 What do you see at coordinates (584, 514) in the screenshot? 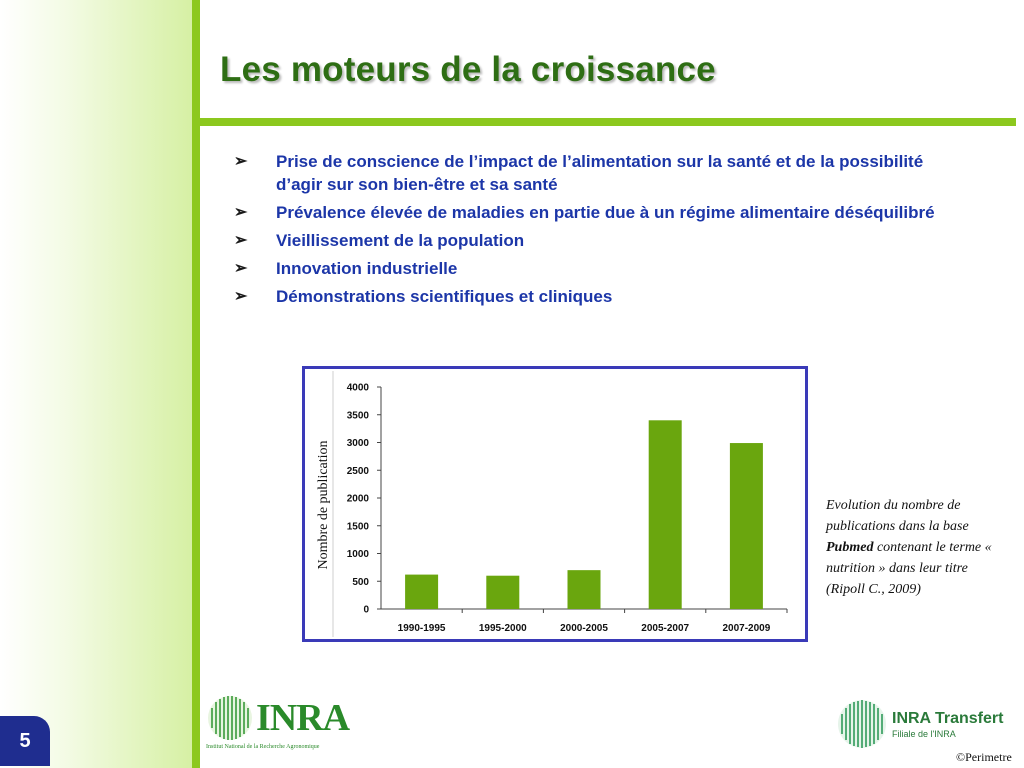
I see `chart-bars` at bounding box center [584, 514].